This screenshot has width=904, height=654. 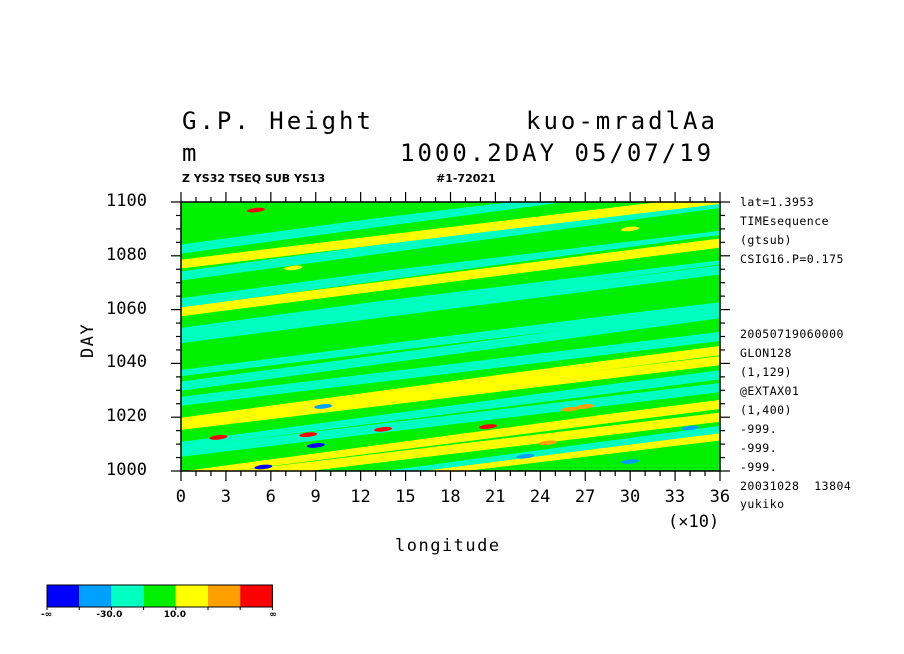 I want to click on side-info-line: (gtsub), so click(x=766, y=239).